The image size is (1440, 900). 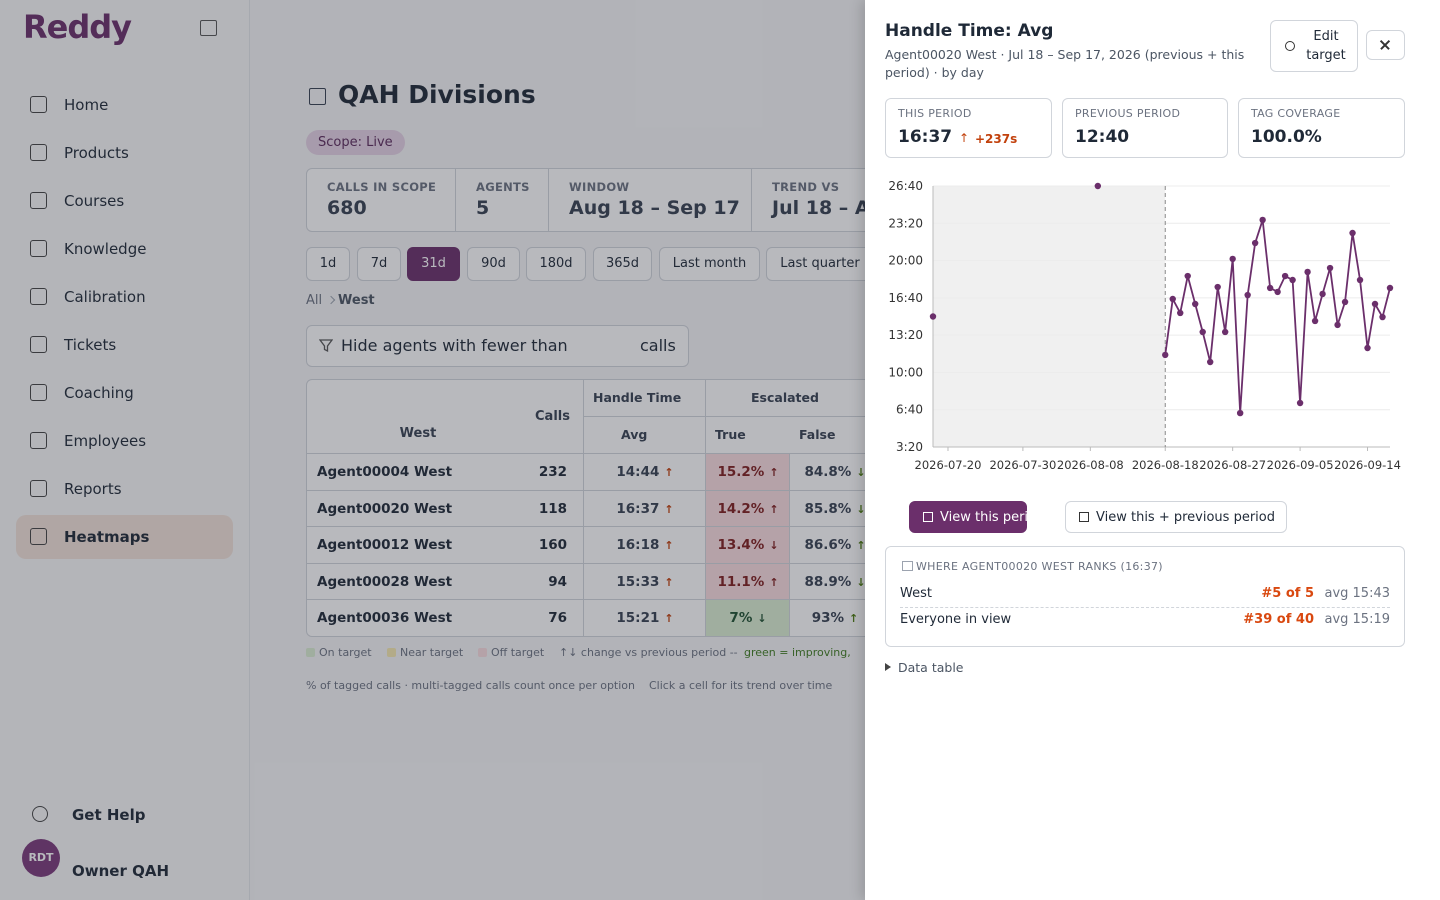 What do you see at coordinates (599, 187) in the screenshot?
I see `stat-label: WINDOW` at bounding box center [599, 187].